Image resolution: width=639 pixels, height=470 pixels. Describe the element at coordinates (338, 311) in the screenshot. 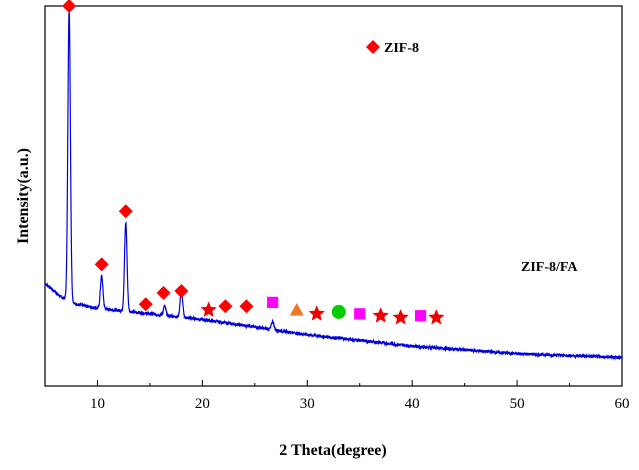

I see `marker-circle` at that location.